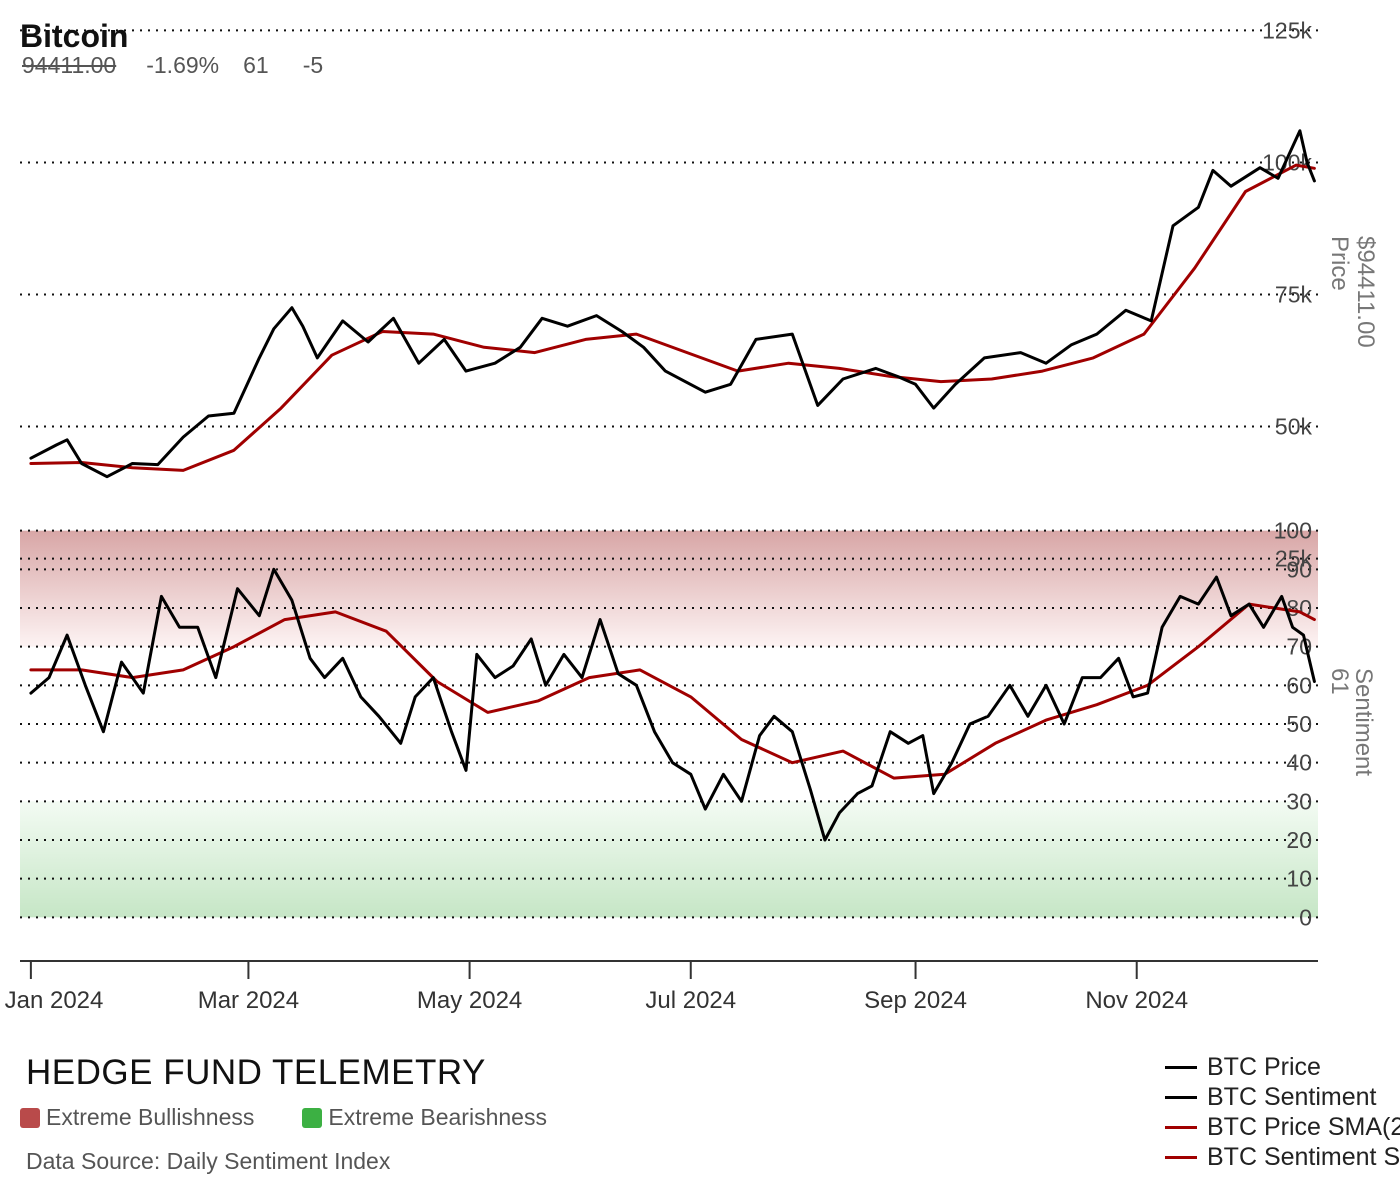  I want to click on legend-label: BTC Sentiment, so click(1292, 1096).